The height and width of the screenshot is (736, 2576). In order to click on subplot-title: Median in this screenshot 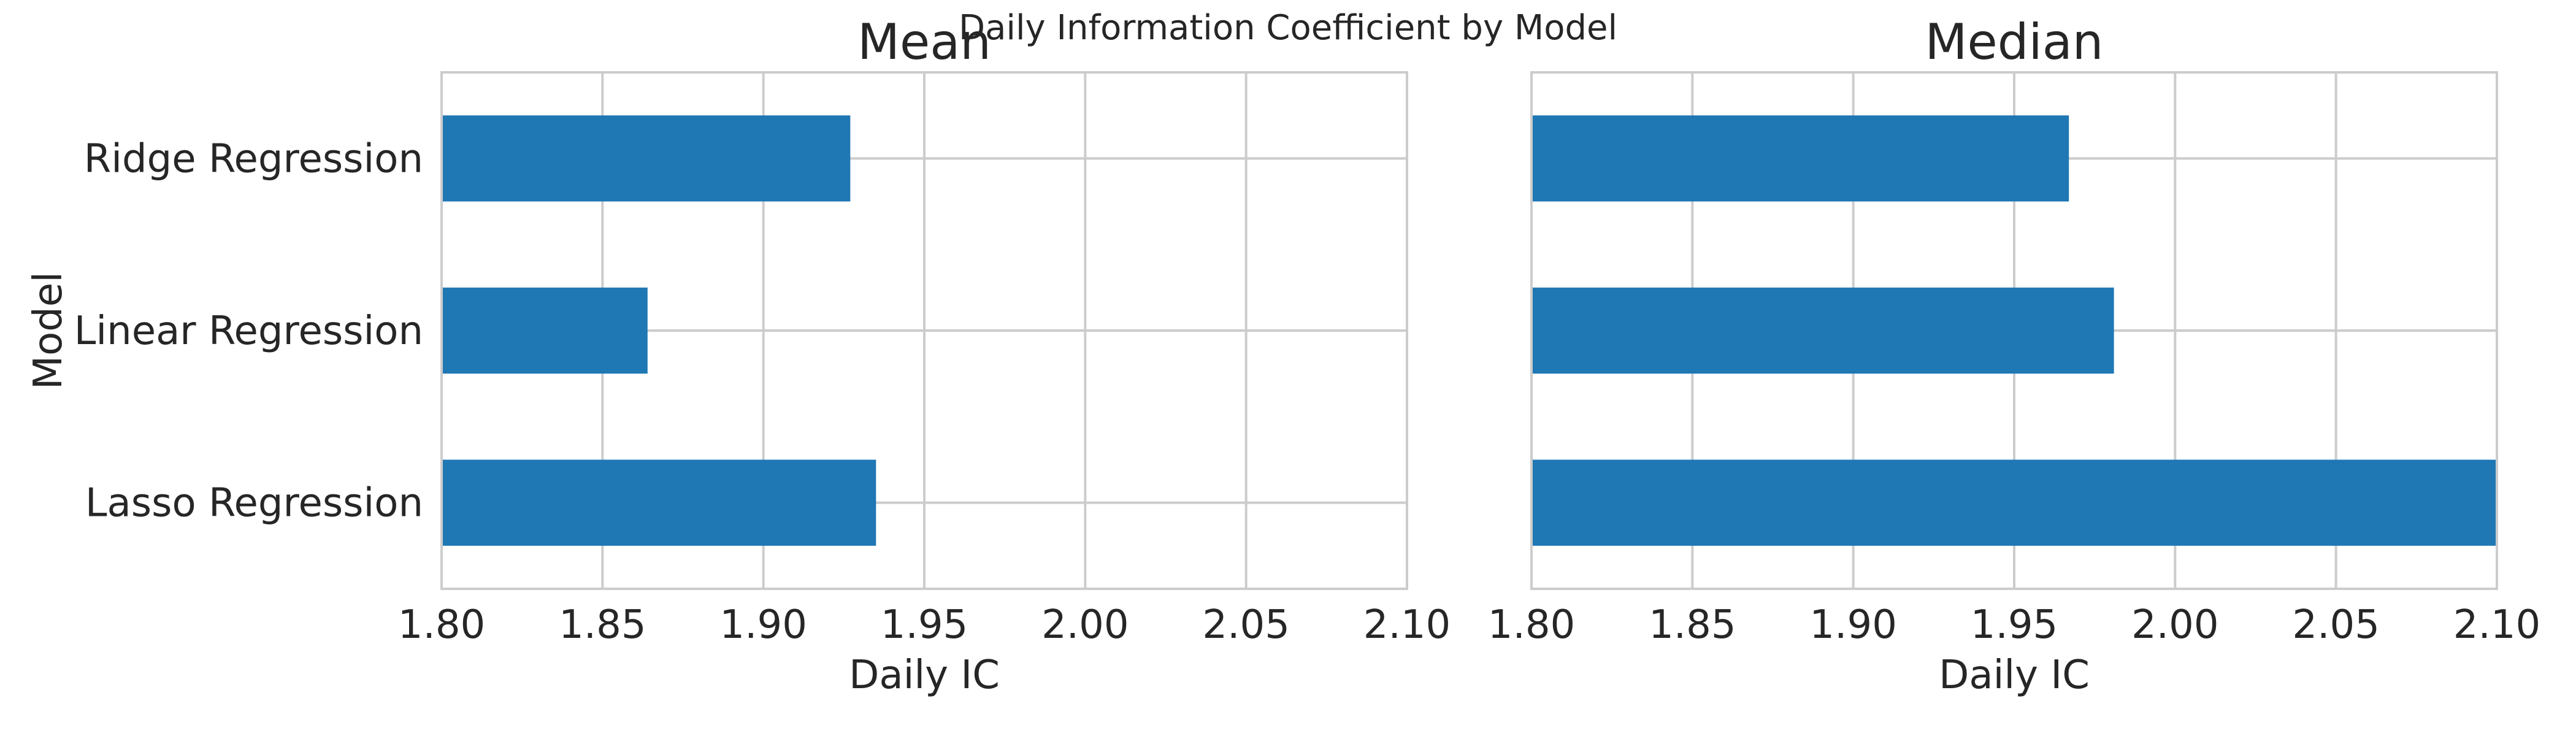, I will do `click(2014, 42)`.